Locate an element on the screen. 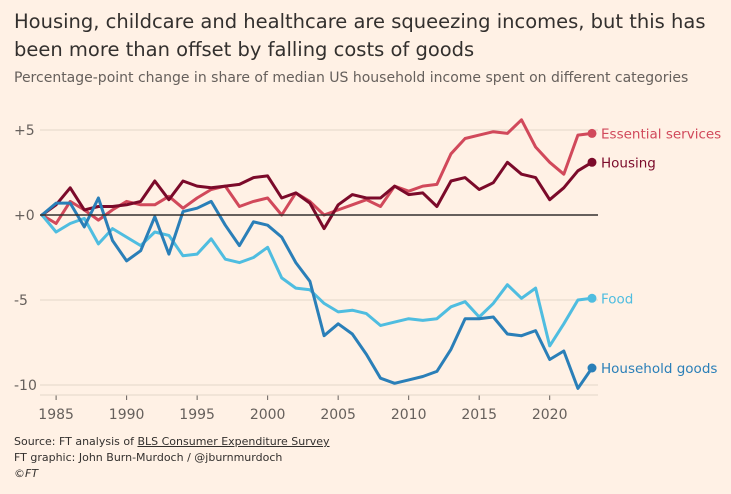  y-tick-label: +0 is located at coordinates (24, 216).